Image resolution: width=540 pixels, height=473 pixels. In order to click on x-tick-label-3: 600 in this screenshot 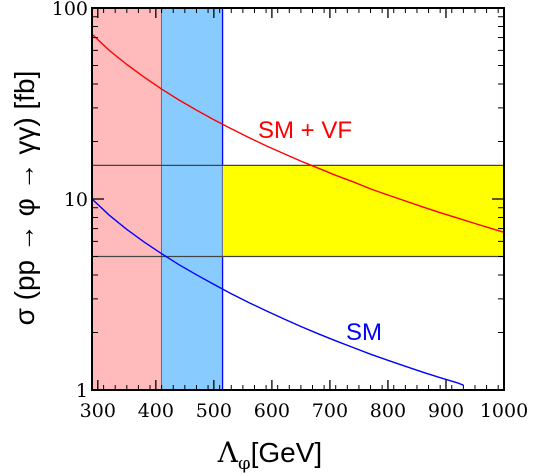, I will do `click(272, 411)`.